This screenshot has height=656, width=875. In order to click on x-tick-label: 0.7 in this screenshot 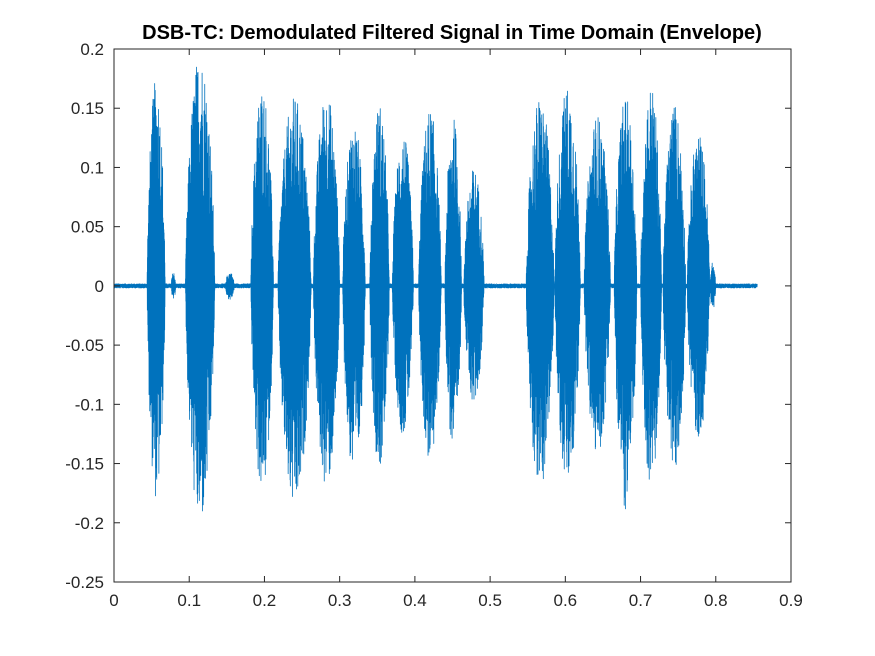, I will do `click(641, 600)`.